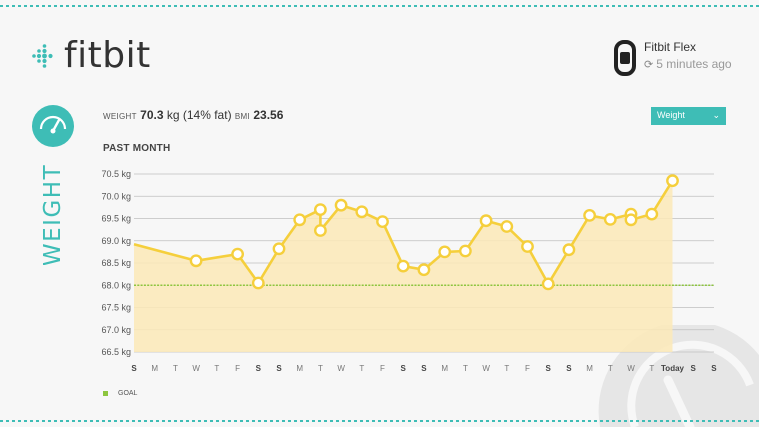 The height and width of the screenshot is (427, 759). Describe the element at coordinates (53, 126) in the screenshot. I see `scale-gauge-icon` at that location.